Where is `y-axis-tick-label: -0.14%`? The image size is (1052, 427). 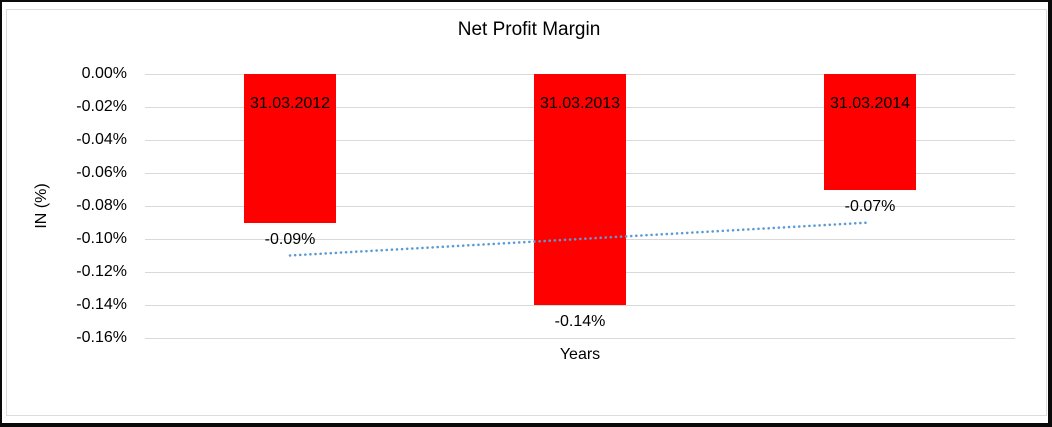 y-axis-tick-label: -0.14% is located at coordinates (101, 304).